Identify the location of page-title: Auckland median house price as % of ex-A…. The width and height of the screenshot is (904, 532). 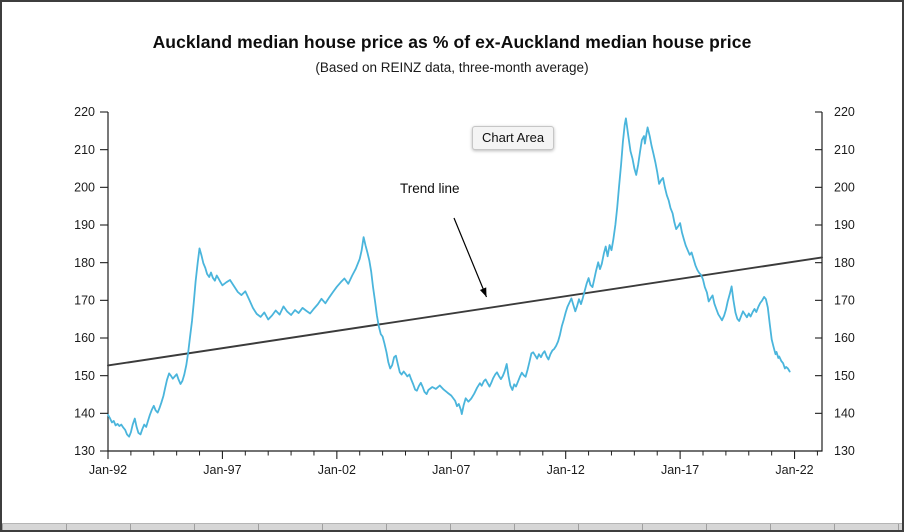
(452, 42).